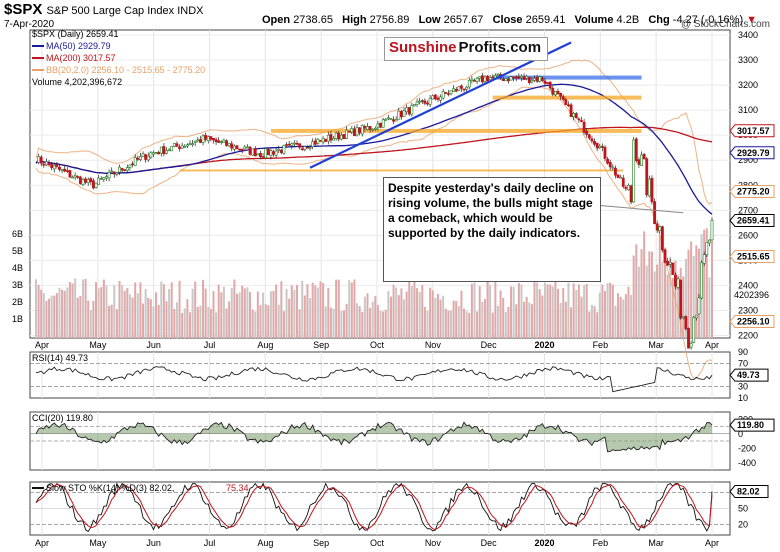 The height and width of the screenshot is (552, 780). I want to click on price-tick-label: 2900, so click(748, 160).